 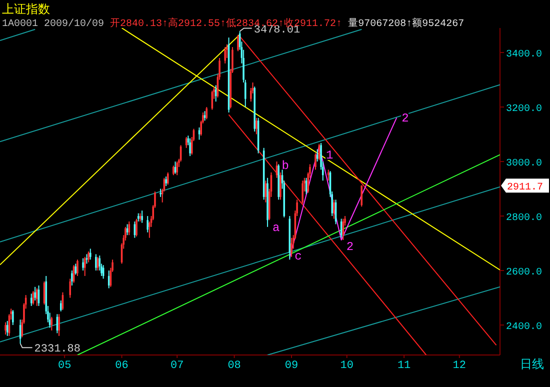 I want to click on x-tick-label: 10, so click(x=347, y=366).